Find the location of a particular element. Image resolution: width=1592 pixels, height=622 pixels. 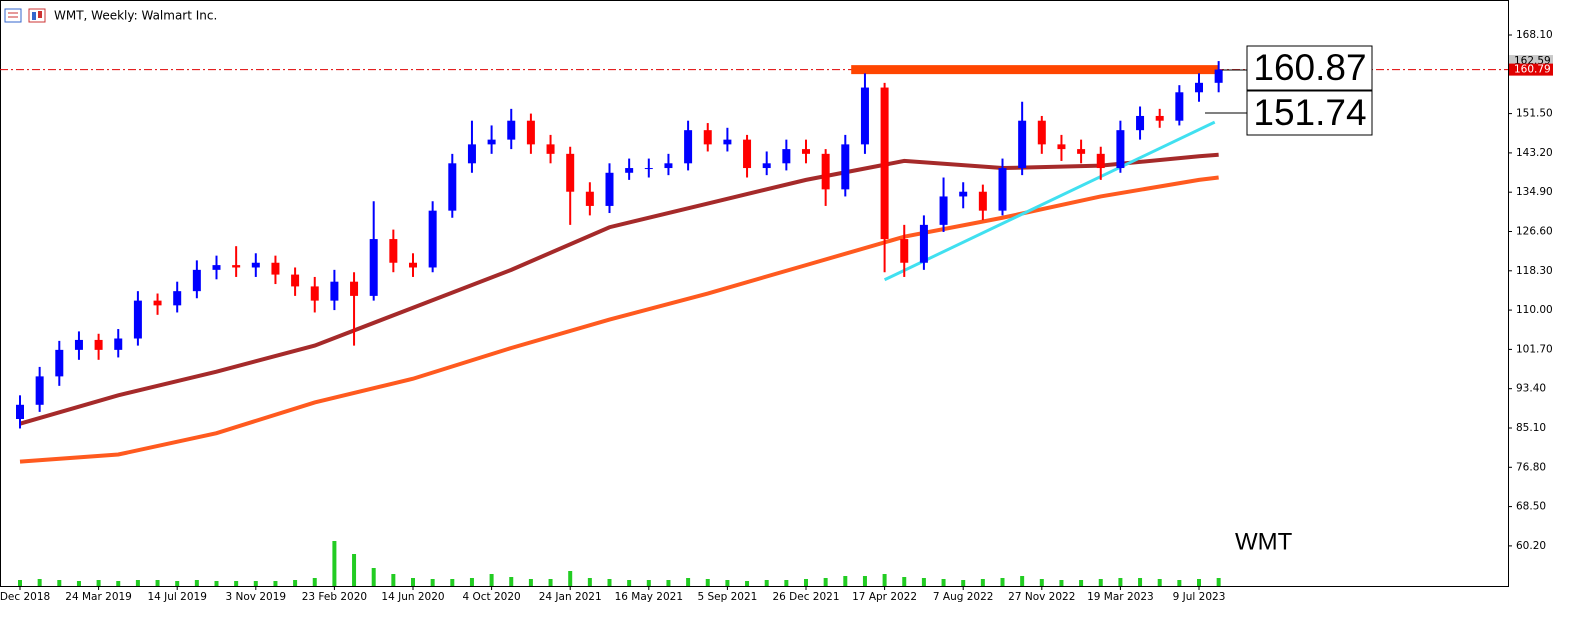

y-tick-label: 143.20 is located at coordinates (1534, 153).